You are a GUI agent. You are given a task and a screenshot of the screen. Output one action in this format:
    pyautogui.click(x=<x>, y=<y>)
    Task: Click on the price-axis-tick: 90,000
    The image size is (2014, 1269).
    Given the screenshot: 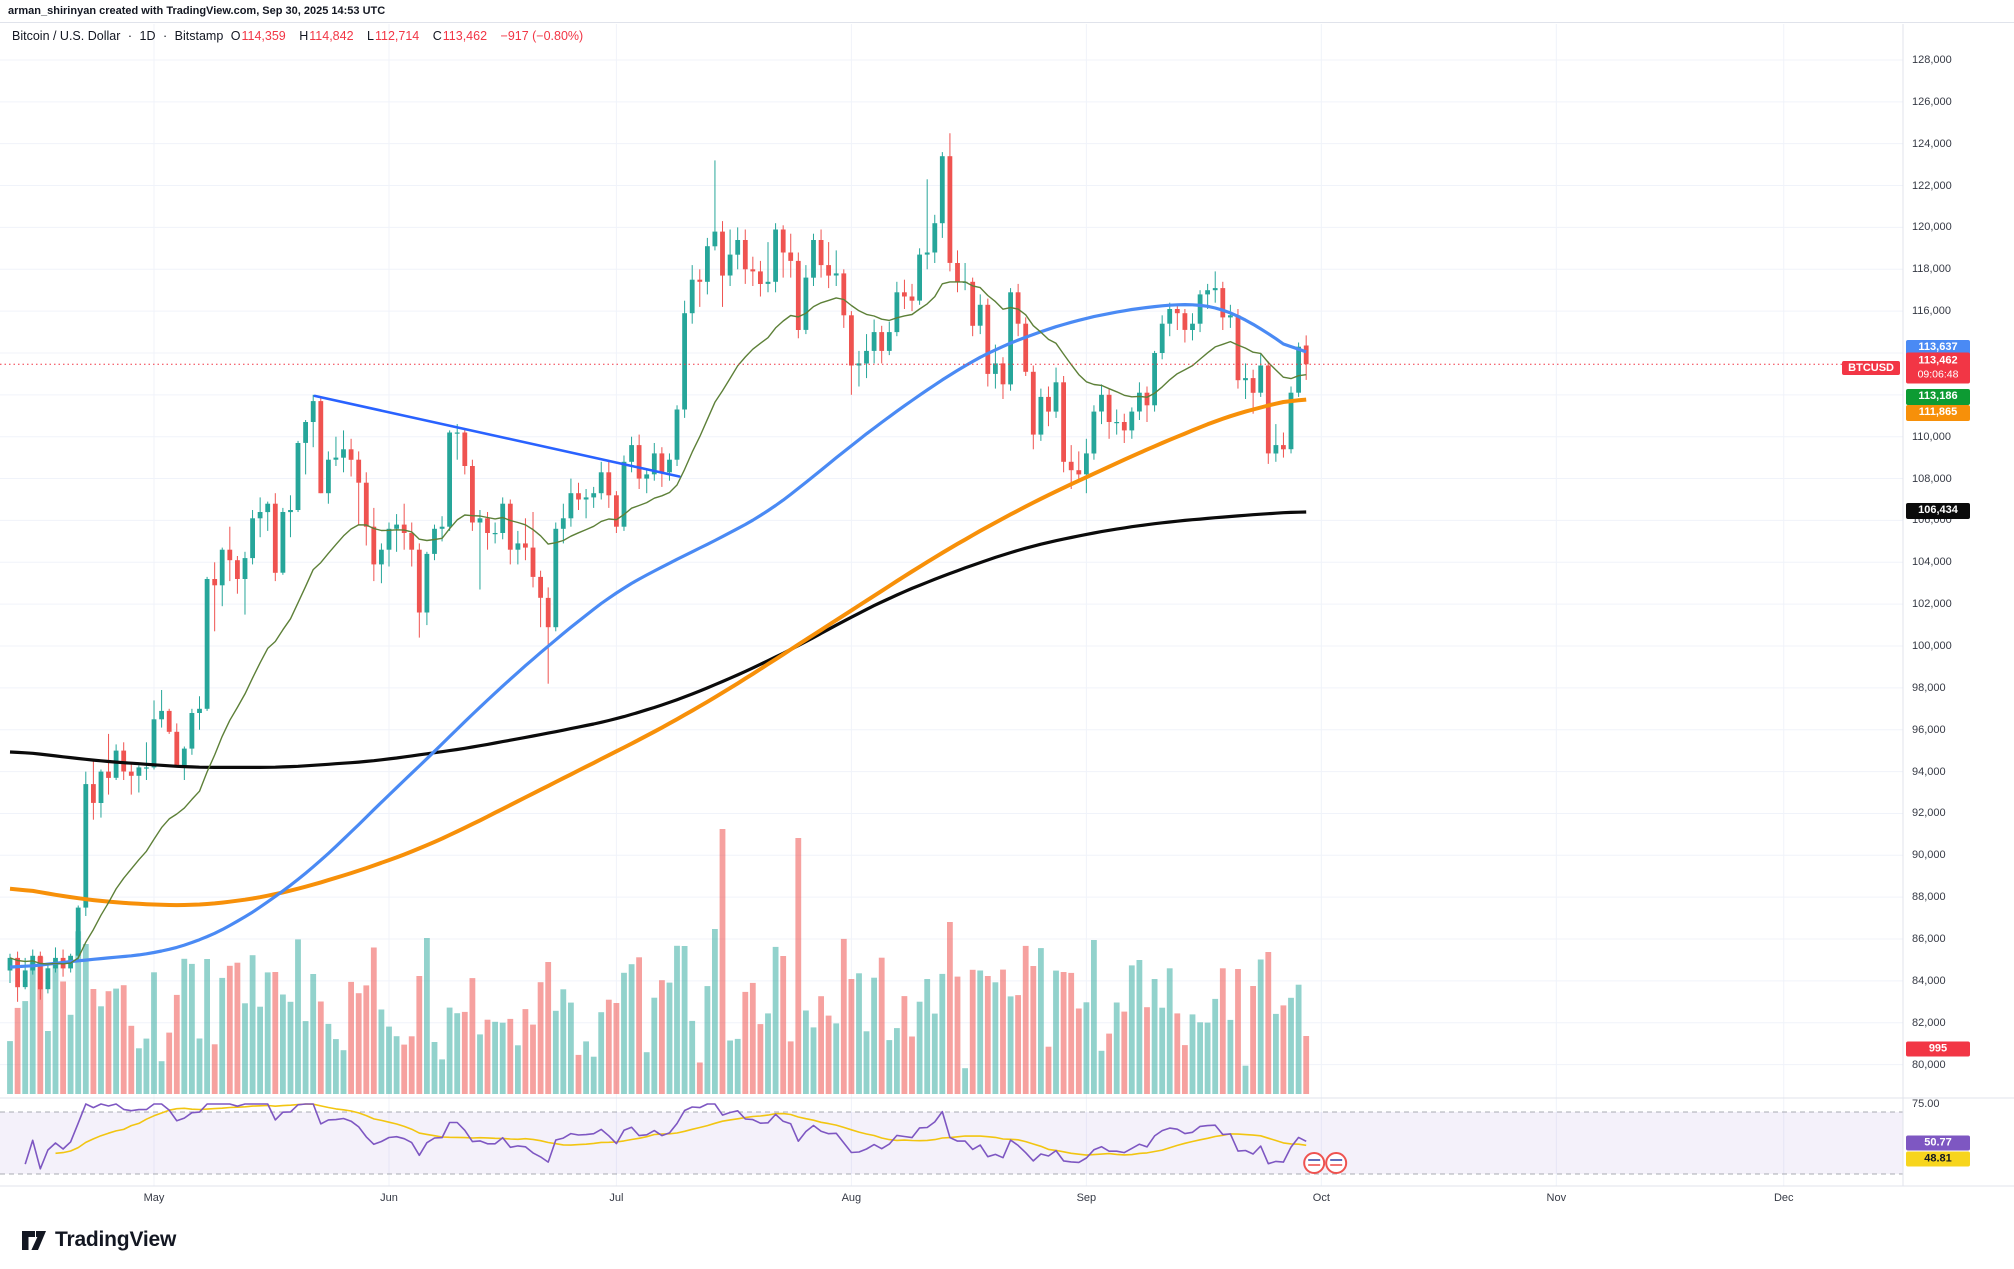 What is the action you would take?
    pyautogui.click(x=1929, y=855)
    